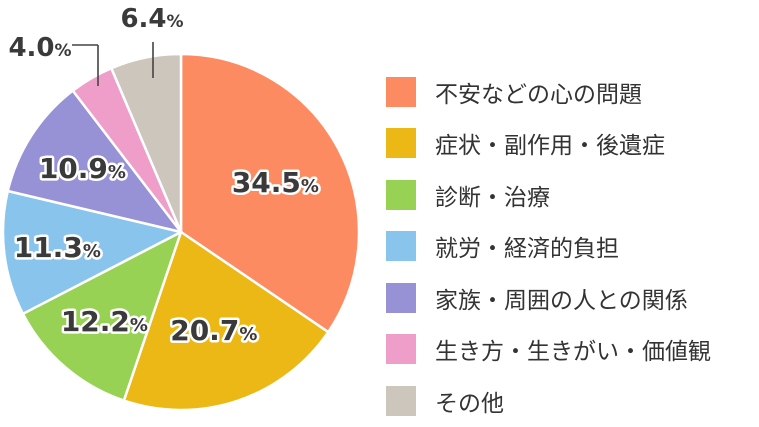 This screenshot has width=759, height=427. Describe the element at coordinates (113, 64) in the screenshot. I see `leader-lines` at that location.